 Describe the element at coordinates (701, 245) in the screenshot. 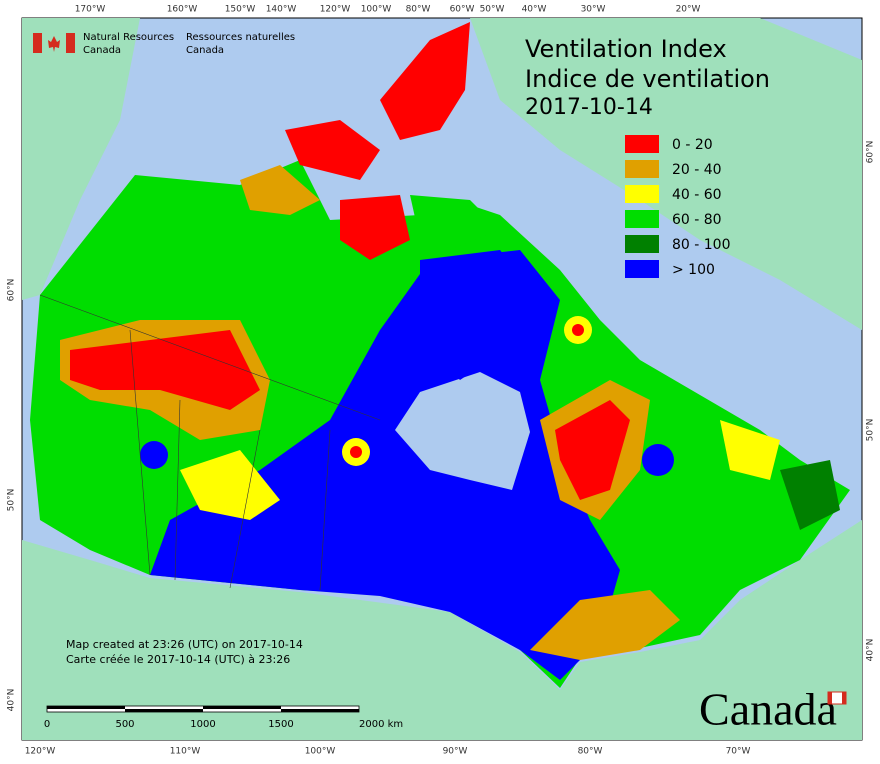

I see `legend-label: 80 - 100` at that location.